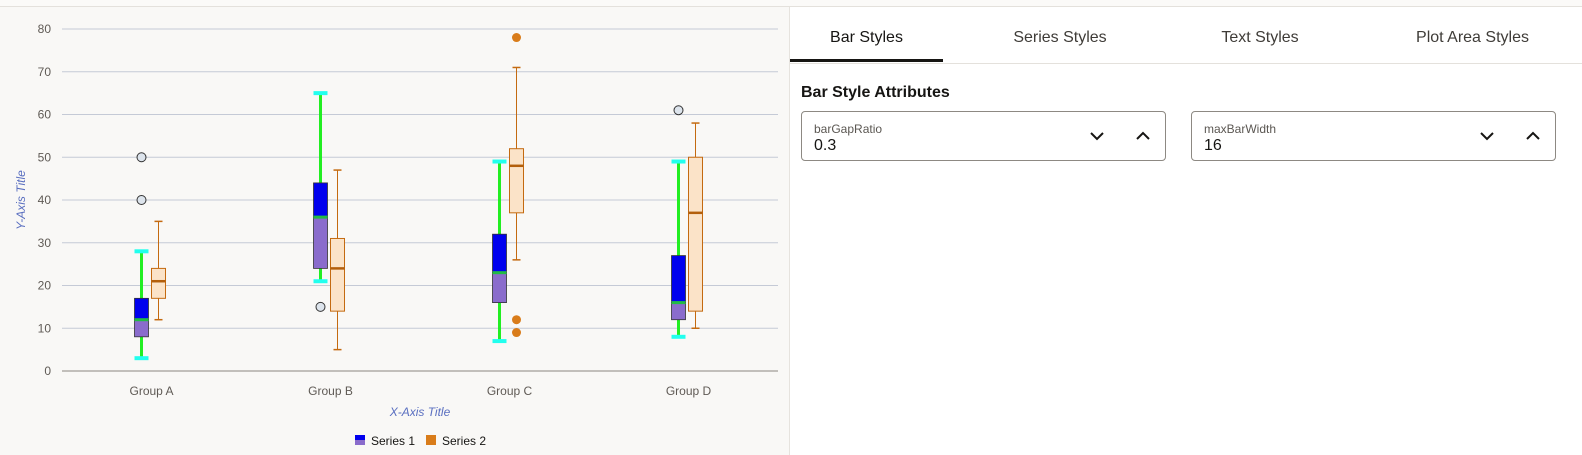  What do you see at coordinates (45, 72) in the screenshot?
I see `y-tick-label: 70` at bounding box center [45, 72].